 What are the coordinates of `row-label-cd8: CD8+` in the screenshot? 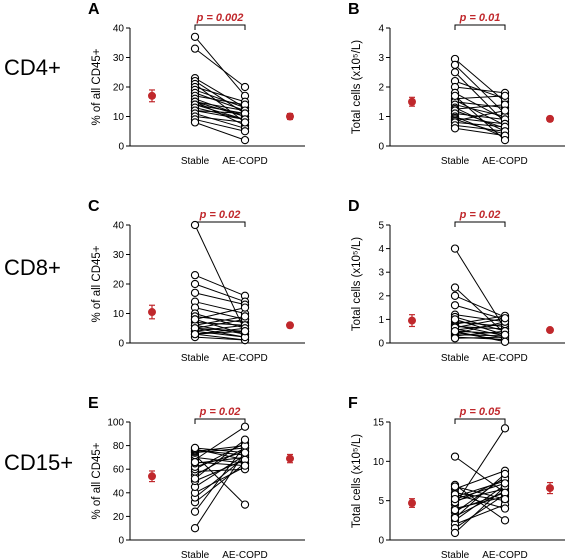 It's located at (32, 267).